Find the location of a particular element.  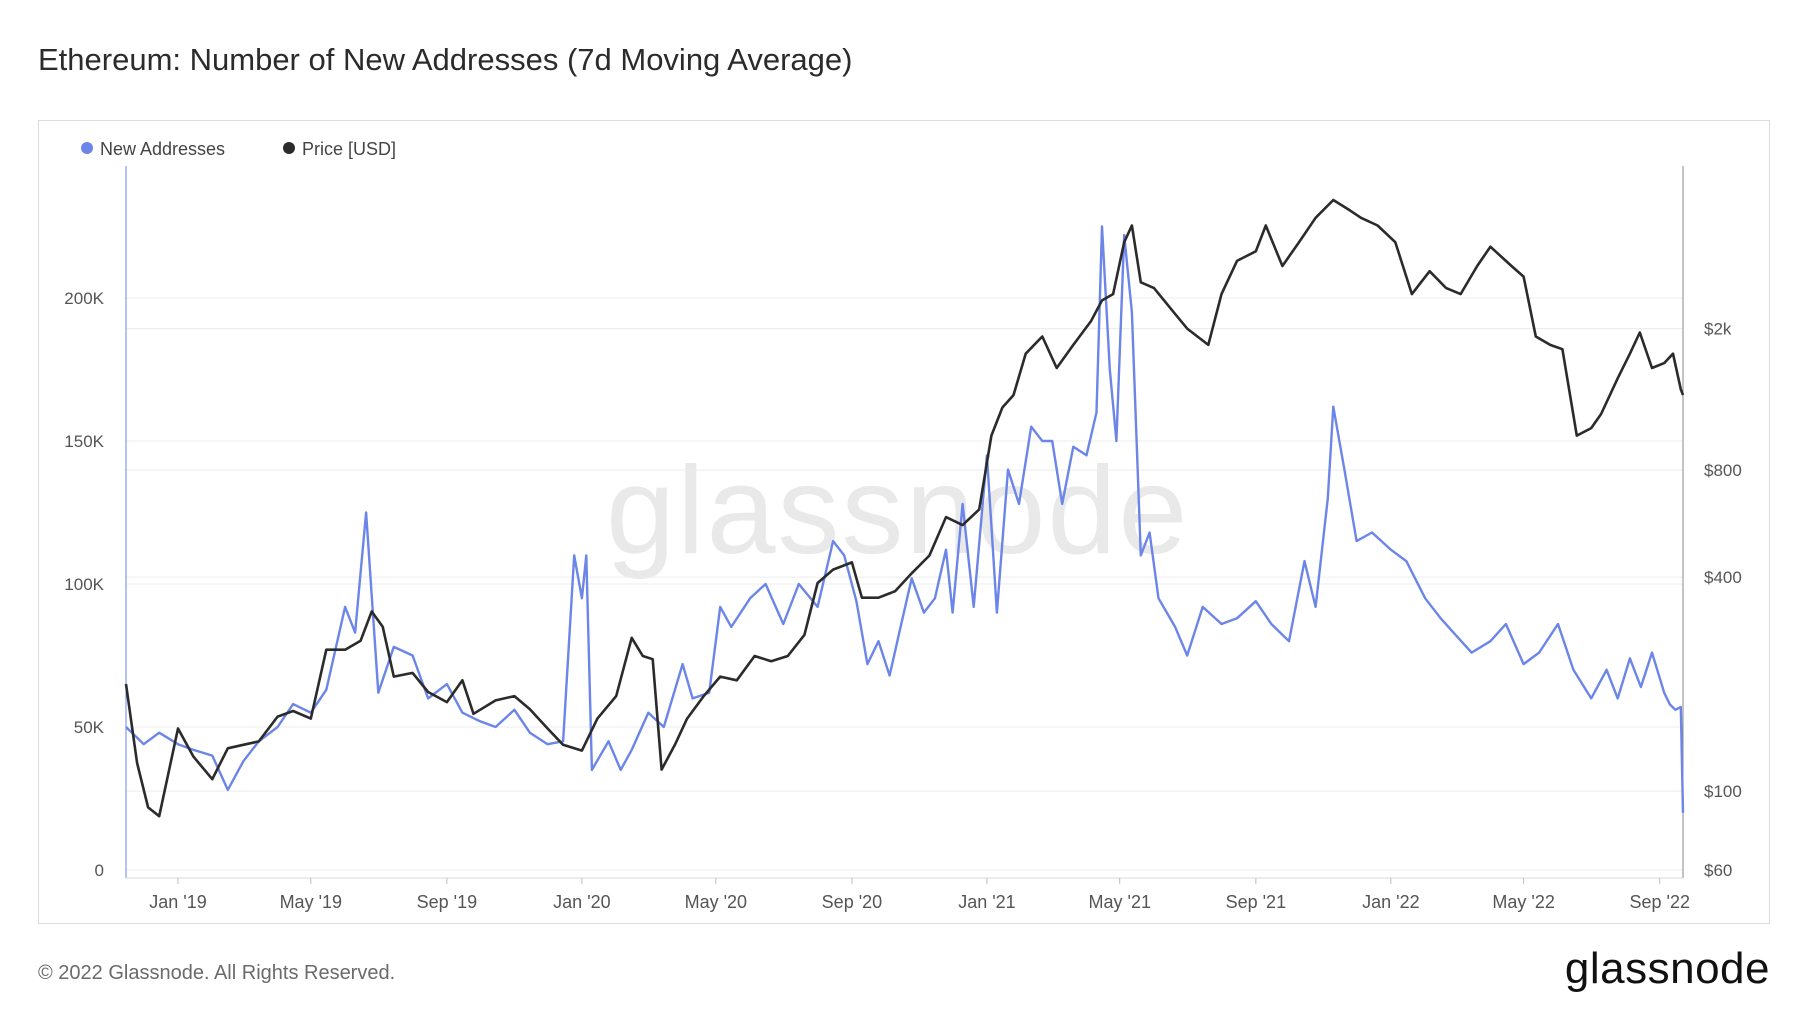

x-tick-label: Jan '20 is located at coordinates (581, 902).